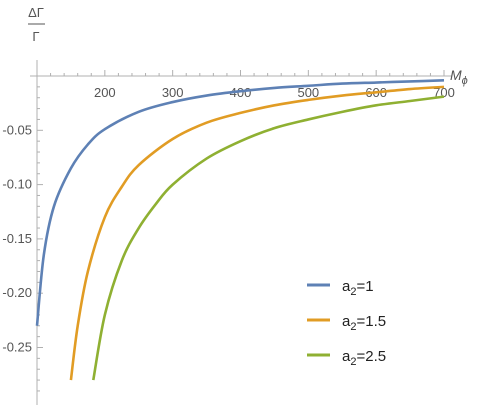  I want to click on y-axis-label-top: ΔΓ, so click(36, 12).